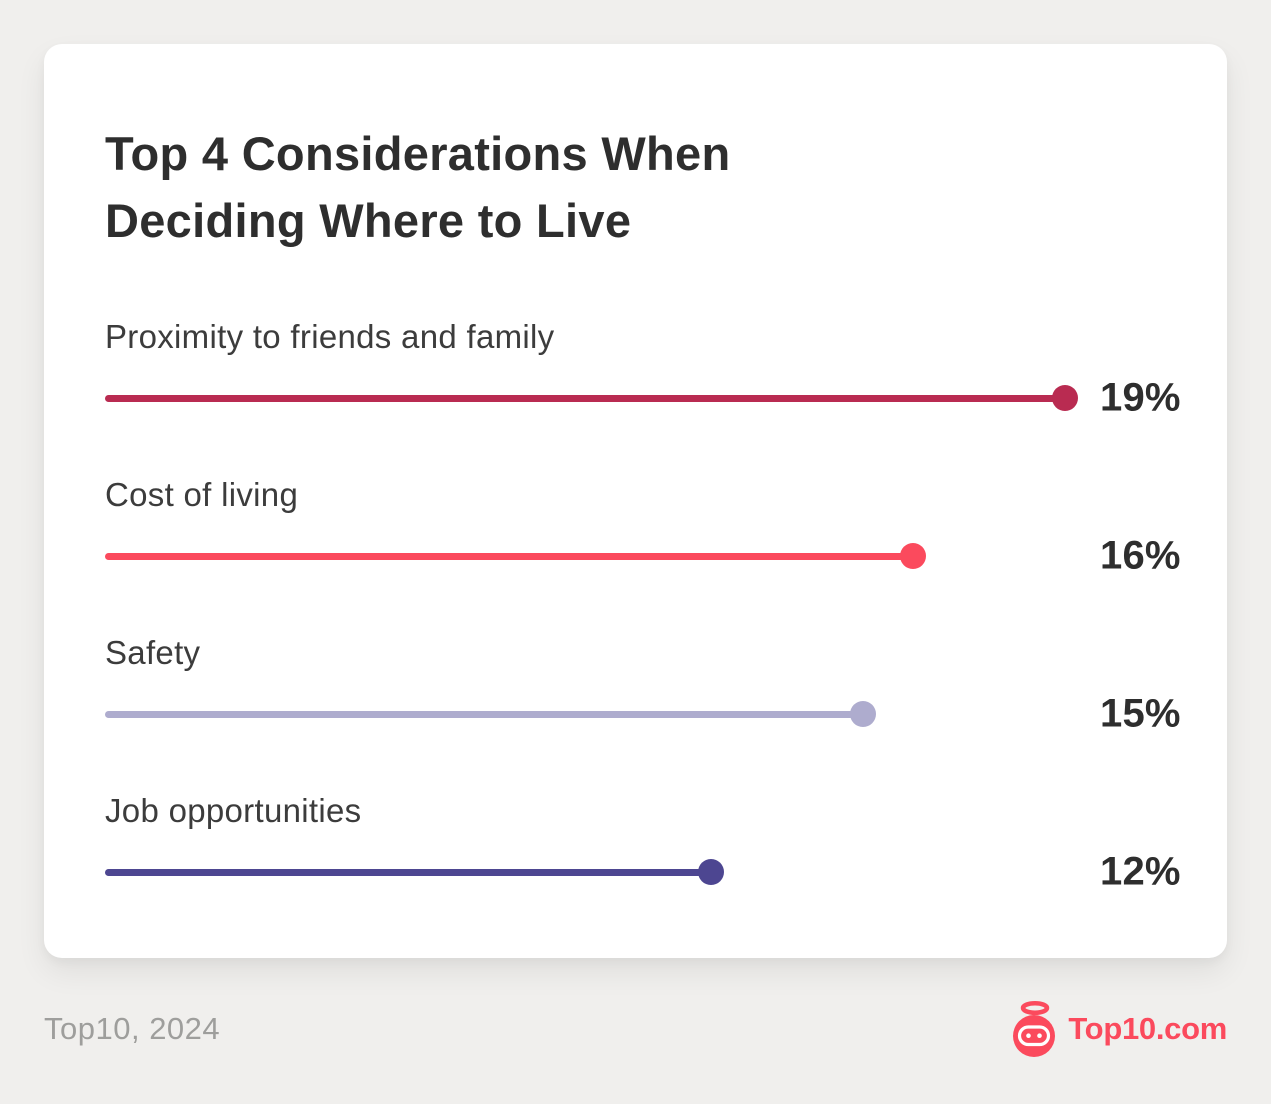  I want to click on value-label: 12%, so click(1140, 871).